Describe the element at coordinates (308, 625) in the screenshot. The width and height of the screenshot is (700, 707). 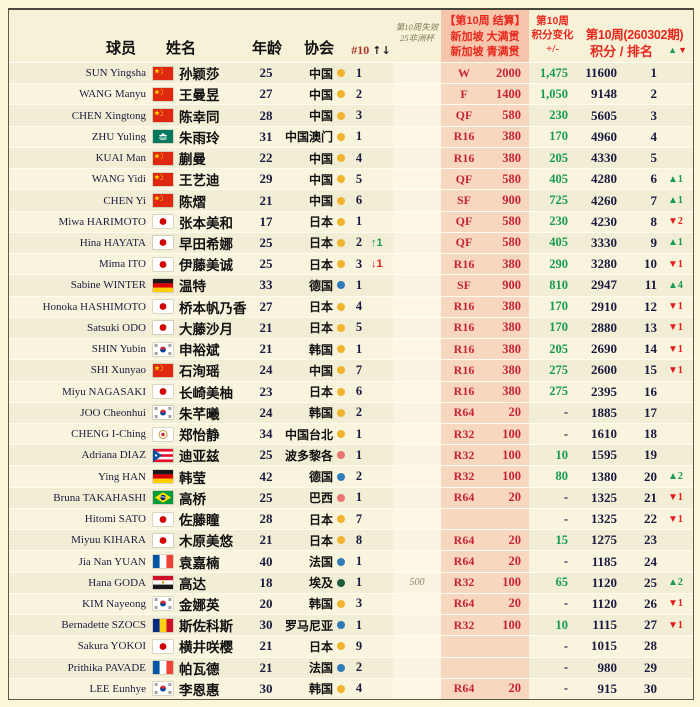
I see `association-name: 罗马尼亚` at that location.